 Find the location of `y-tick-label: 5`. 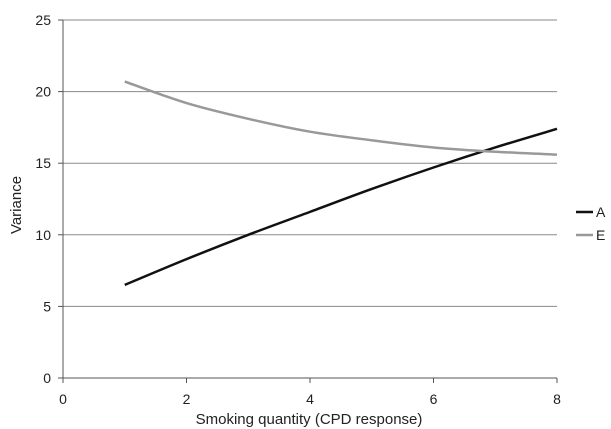

y-tick-label: 5 is located at coordinates (47, 306).